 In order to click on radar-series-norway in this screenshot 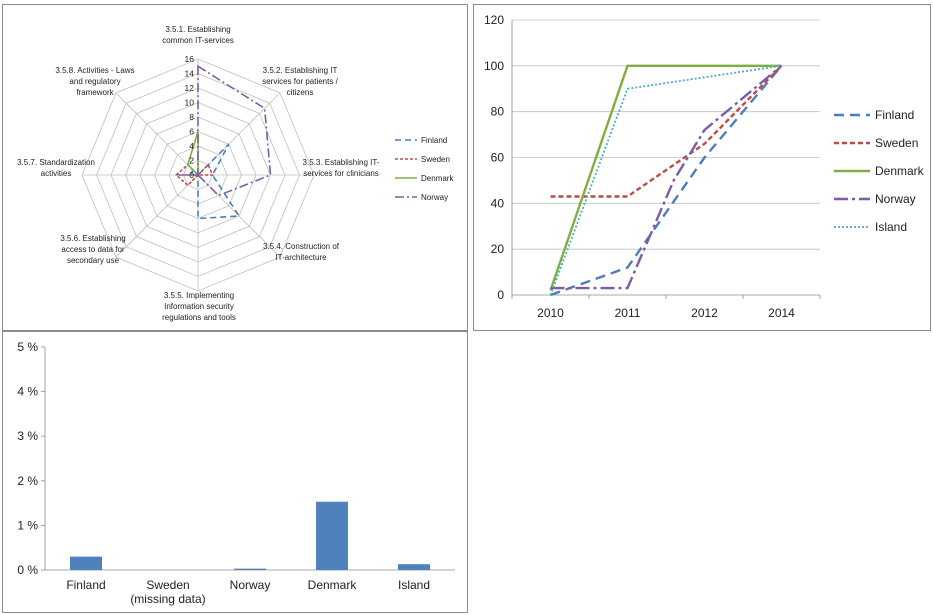, I will do `click(224, 130)`.